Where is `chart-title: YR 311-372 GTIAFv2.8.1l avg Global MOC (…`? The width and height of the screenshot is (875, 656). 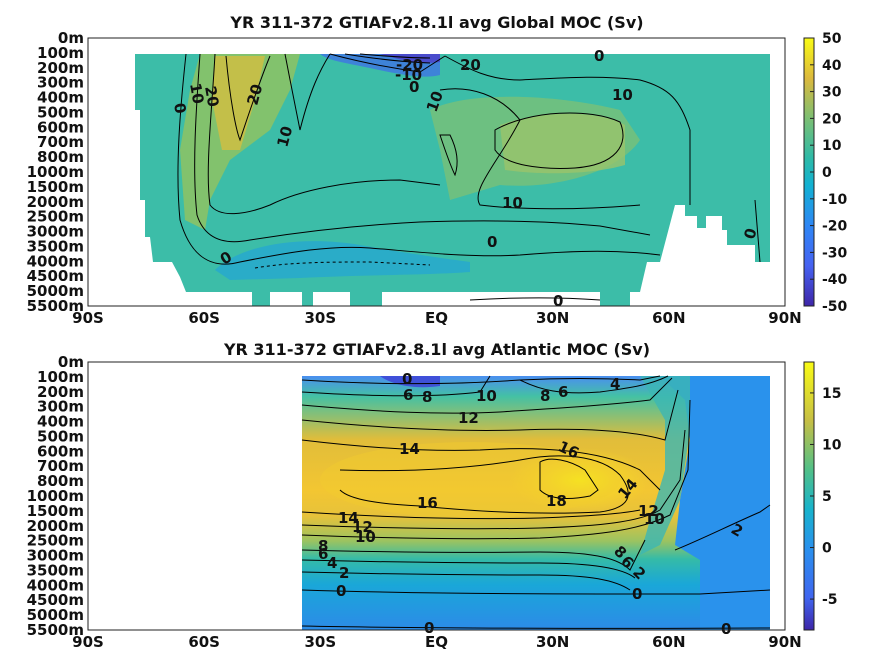 chart-title: YR 311-372 GTIAFv2.8.1l avg Global MOC (… is located at coordinates (436, 22).